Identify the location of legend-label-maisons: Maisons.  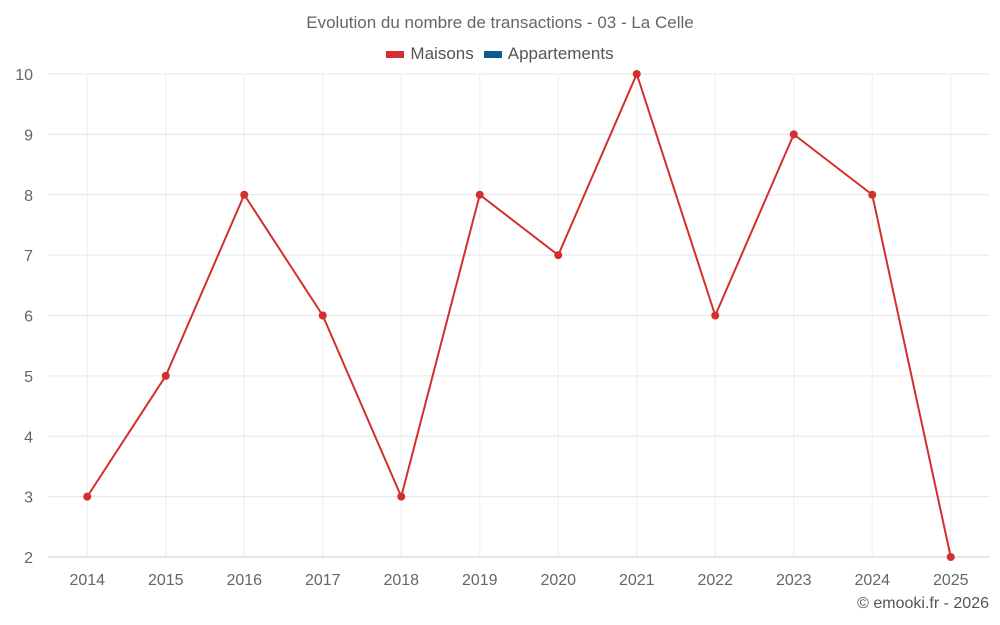
(442, 53).